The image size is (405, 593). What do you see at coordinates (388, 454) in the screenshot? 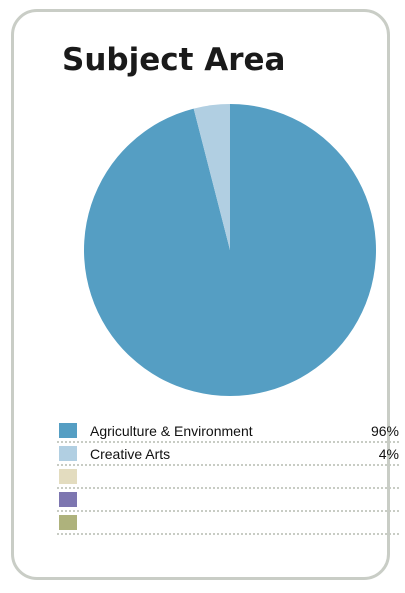
I see `legend-value: 4%` at bounding box center [388, 454].